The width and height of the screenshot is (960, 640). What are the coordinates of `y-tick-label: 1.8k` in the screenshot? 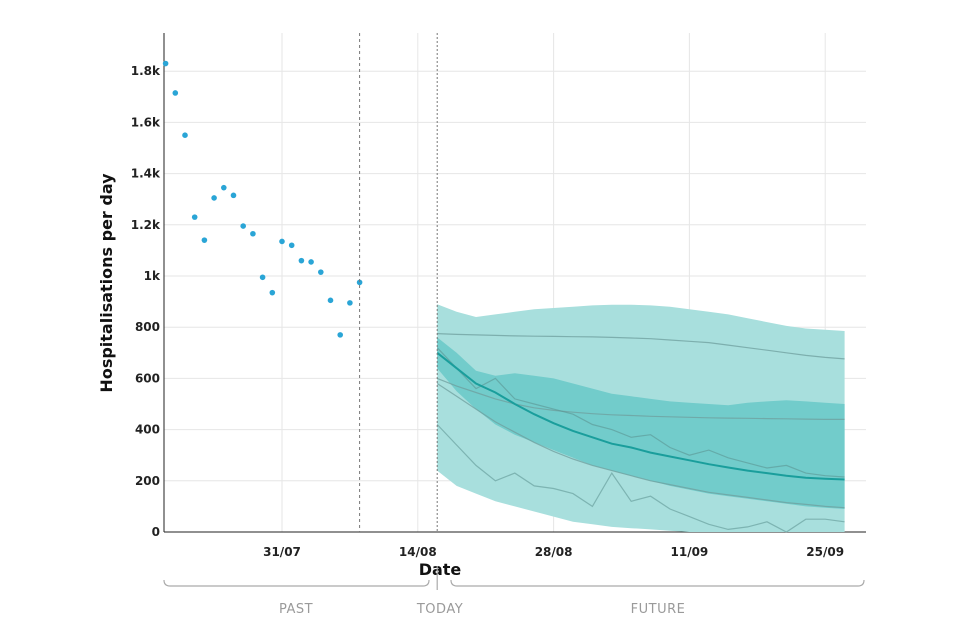 It's located at (146, 71).